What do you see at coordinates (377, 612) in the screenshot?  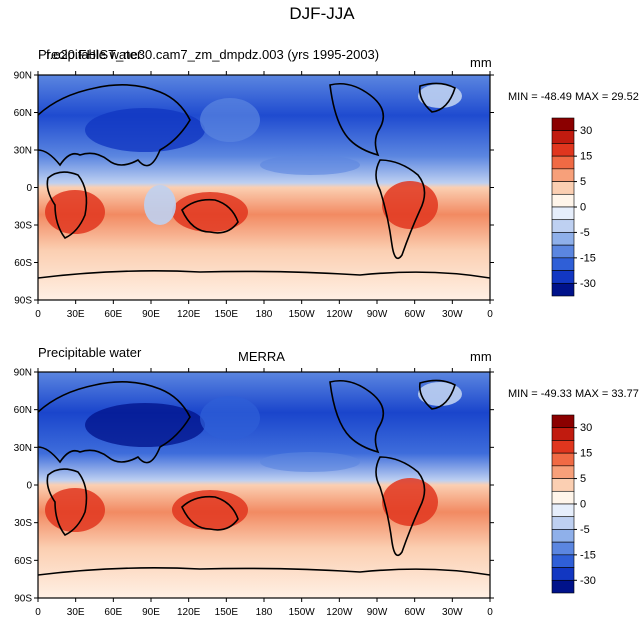 I see `panel2-lon-label: 90W` at bounding box center [377, 612].